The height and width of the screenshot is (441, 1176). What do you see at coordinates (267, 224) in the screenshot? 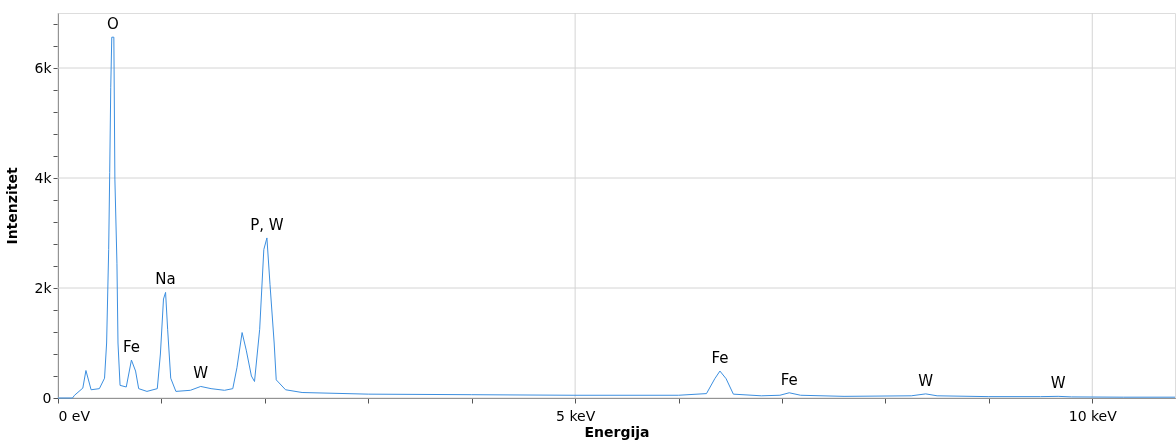
I see `annotation: P, W` at bounding box center [267, 224].